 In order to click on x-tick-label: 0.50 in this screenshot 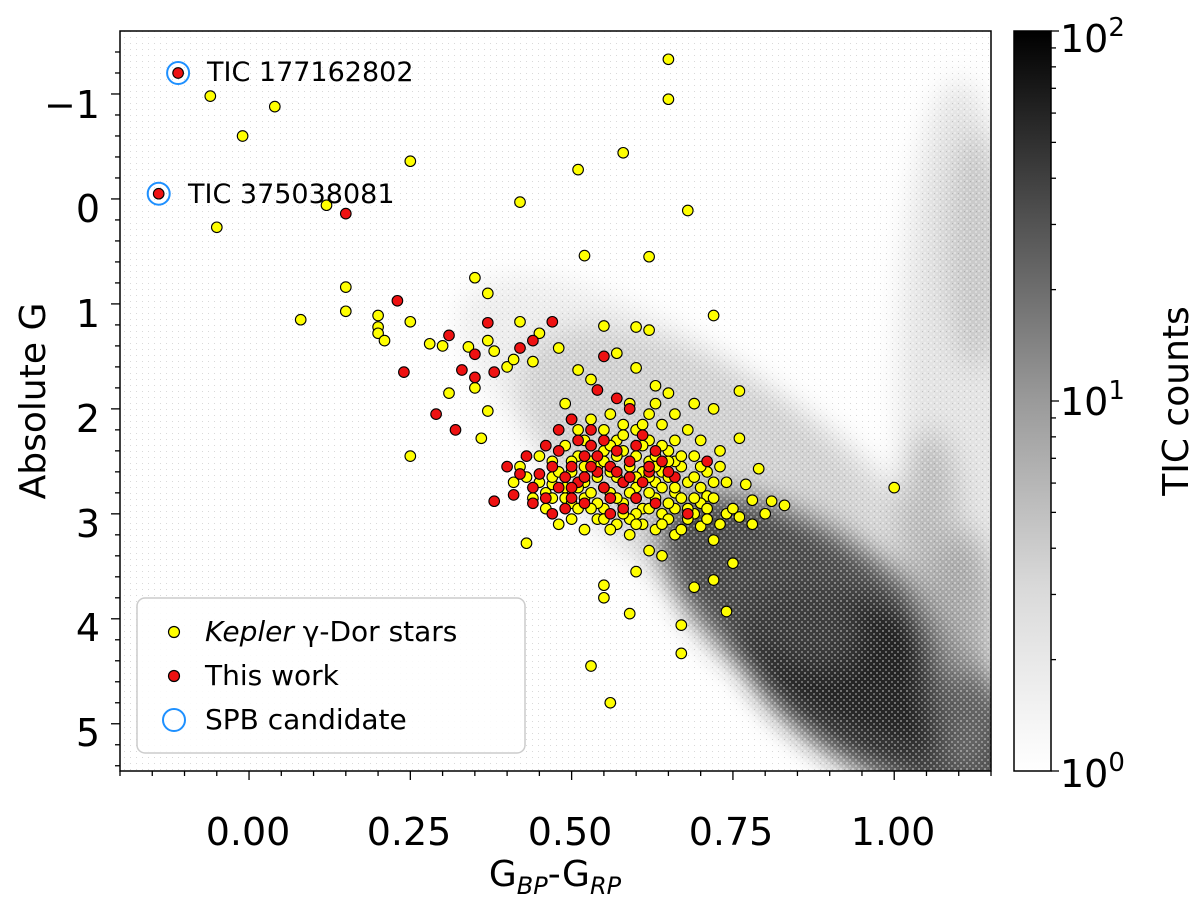, I will do `click(570, 832)`.